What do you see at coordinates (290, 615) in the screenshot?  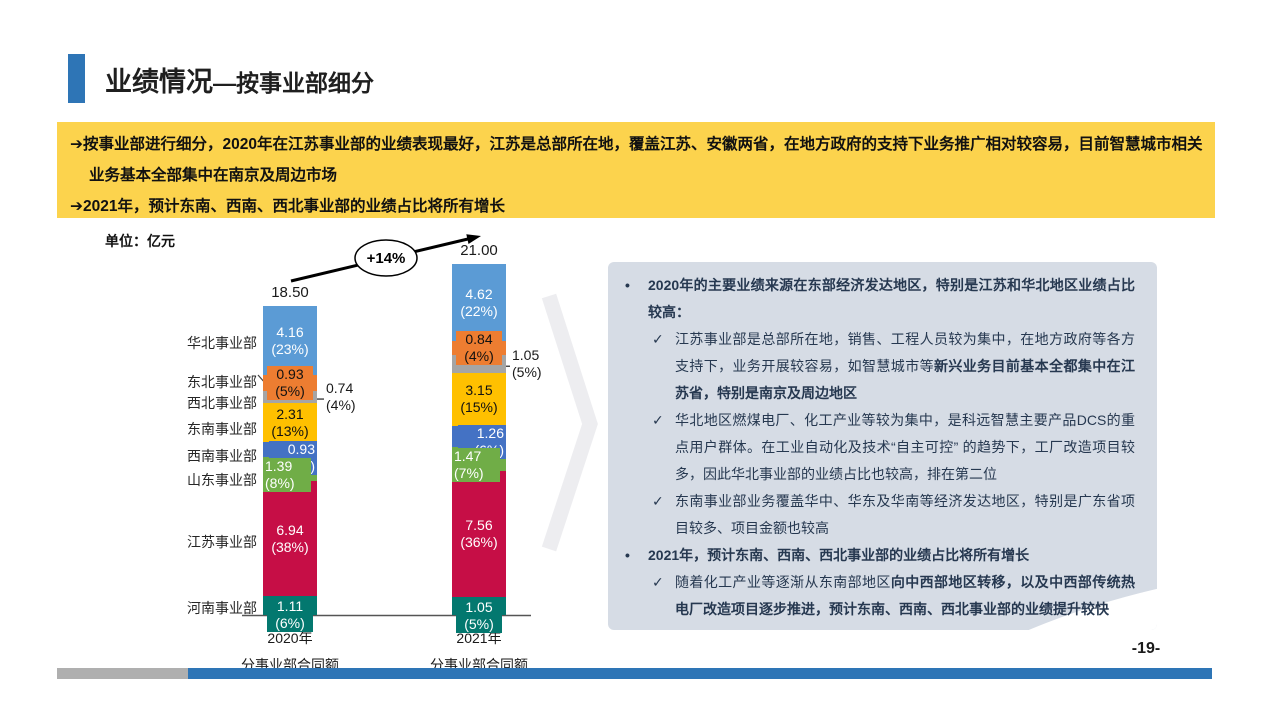 I see `segment-label-河南事业部: 1.11 (6%)` at bounding box center [290, 615].